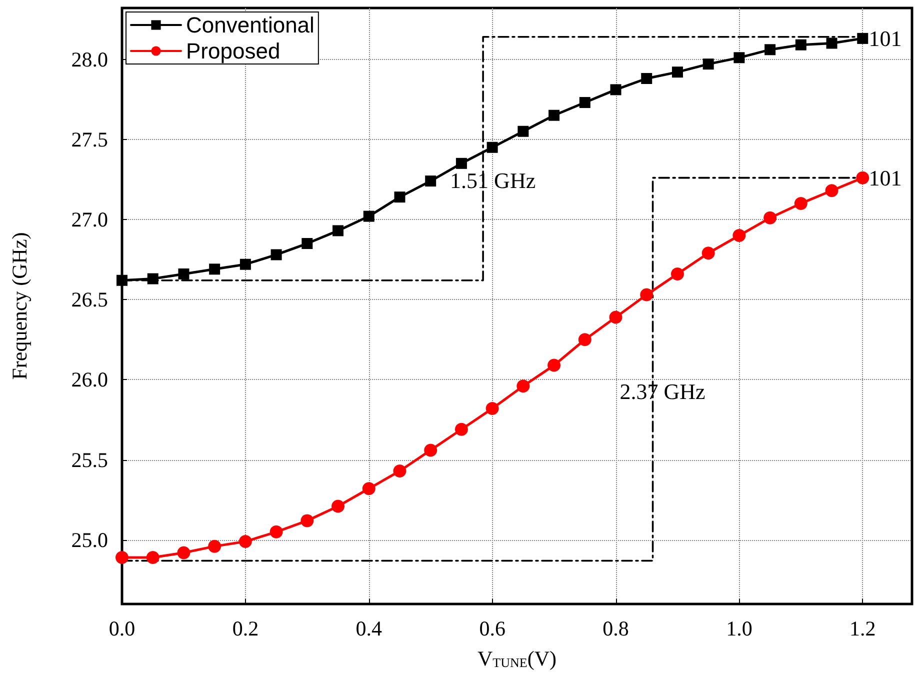  What do you see at coordinates (492, 628) in the screenshot?
I see `x-tick-label: 0.6` at bounding box center [492, 628].